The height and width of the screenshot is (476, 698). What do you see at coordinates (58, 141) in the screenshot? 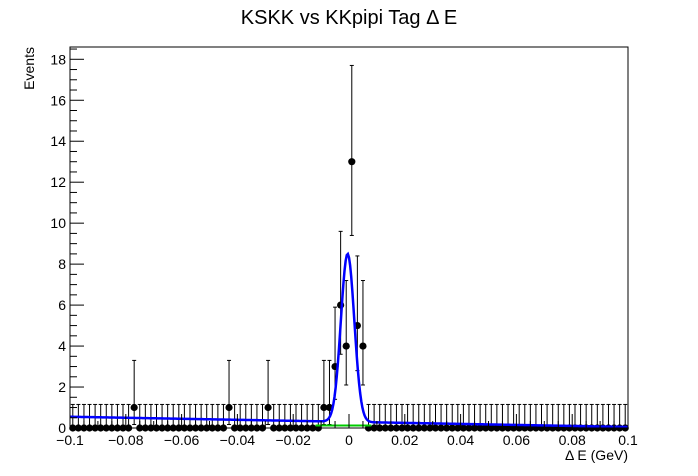
I see `y-tick-label: 14` at bounding box center [58, 141].